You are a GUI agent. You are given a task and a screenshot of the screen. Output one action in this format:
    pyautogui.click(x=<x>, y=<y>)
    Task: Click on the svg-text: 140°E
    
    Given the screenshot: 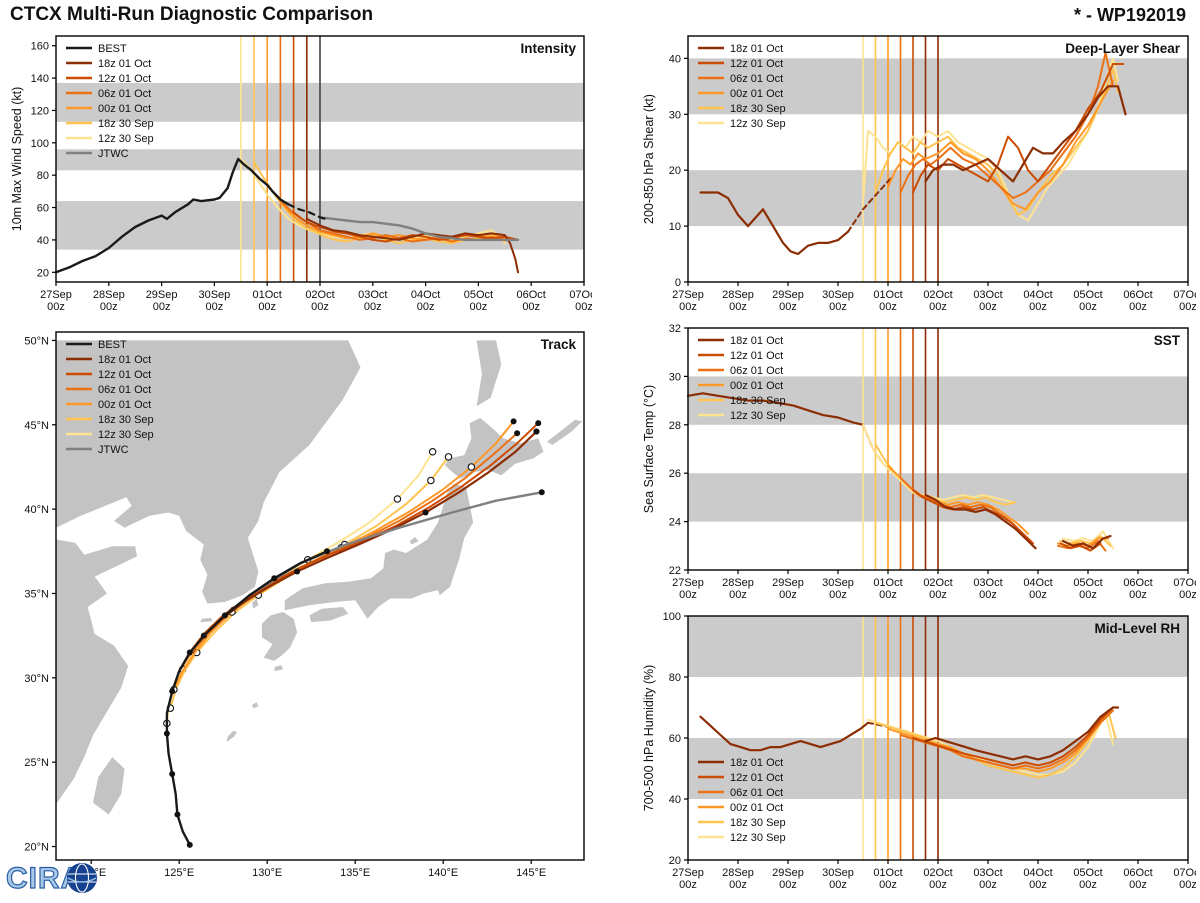 What is the action you would take?
    pyautogui.click(x=443, y=873)
    